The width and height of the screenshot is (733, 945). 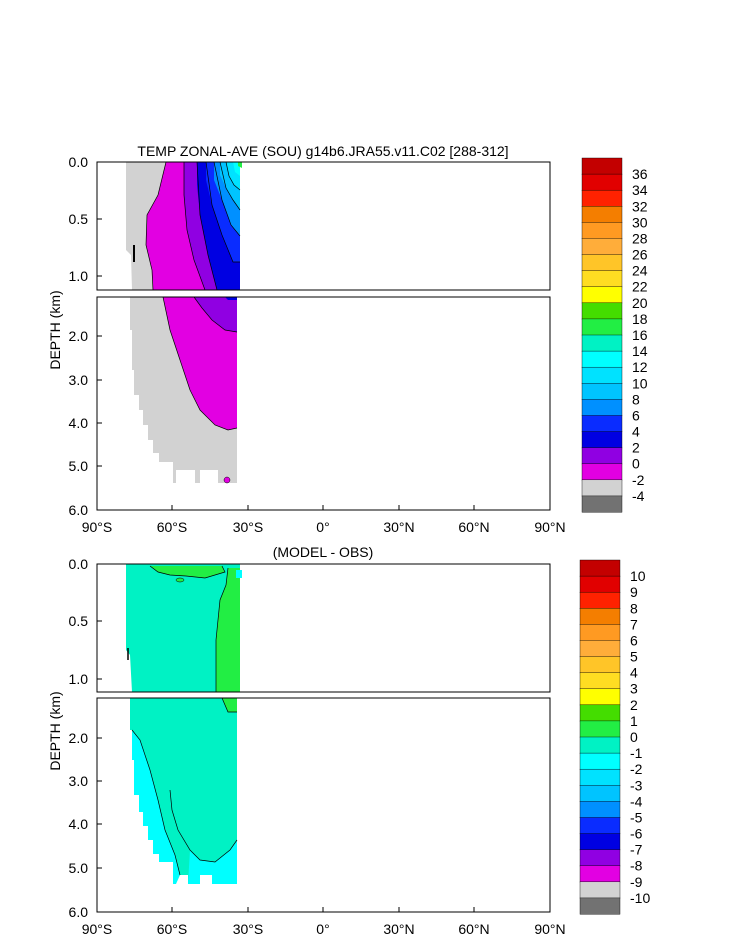 I want to click on panel1-xtick-labels: 90°S 60°S 30°S 0° 30°N 60°N 90°N, so click(x=324, y=527).